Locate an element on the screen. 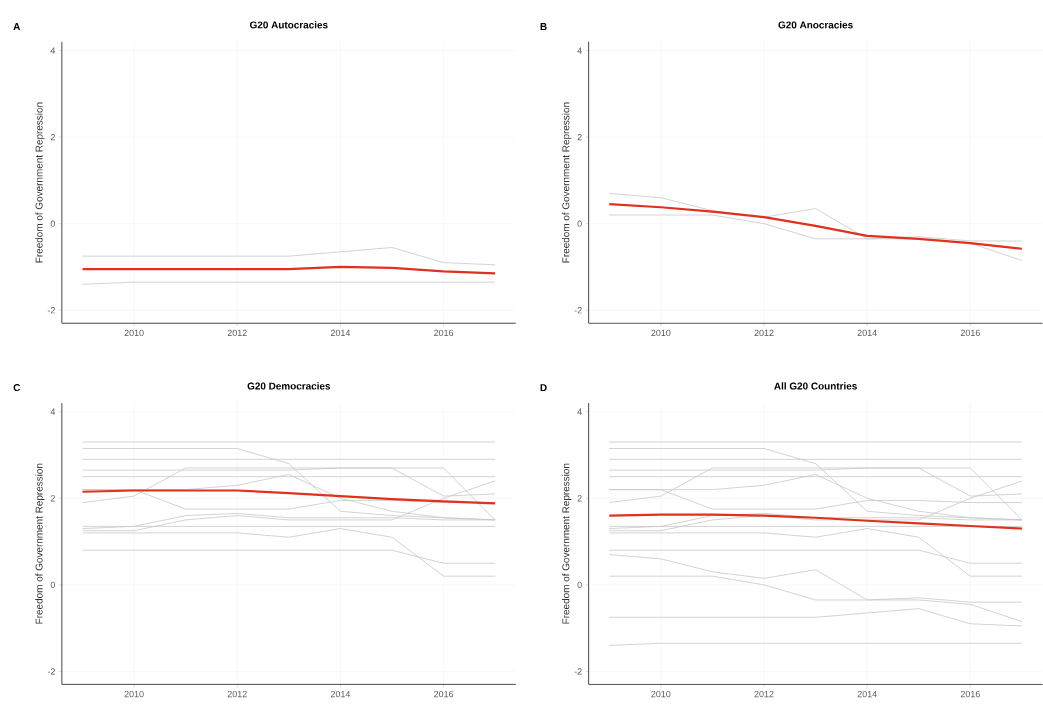 This screenshot has width=1043, height=722. text: C is located at coordinates (17, 387).